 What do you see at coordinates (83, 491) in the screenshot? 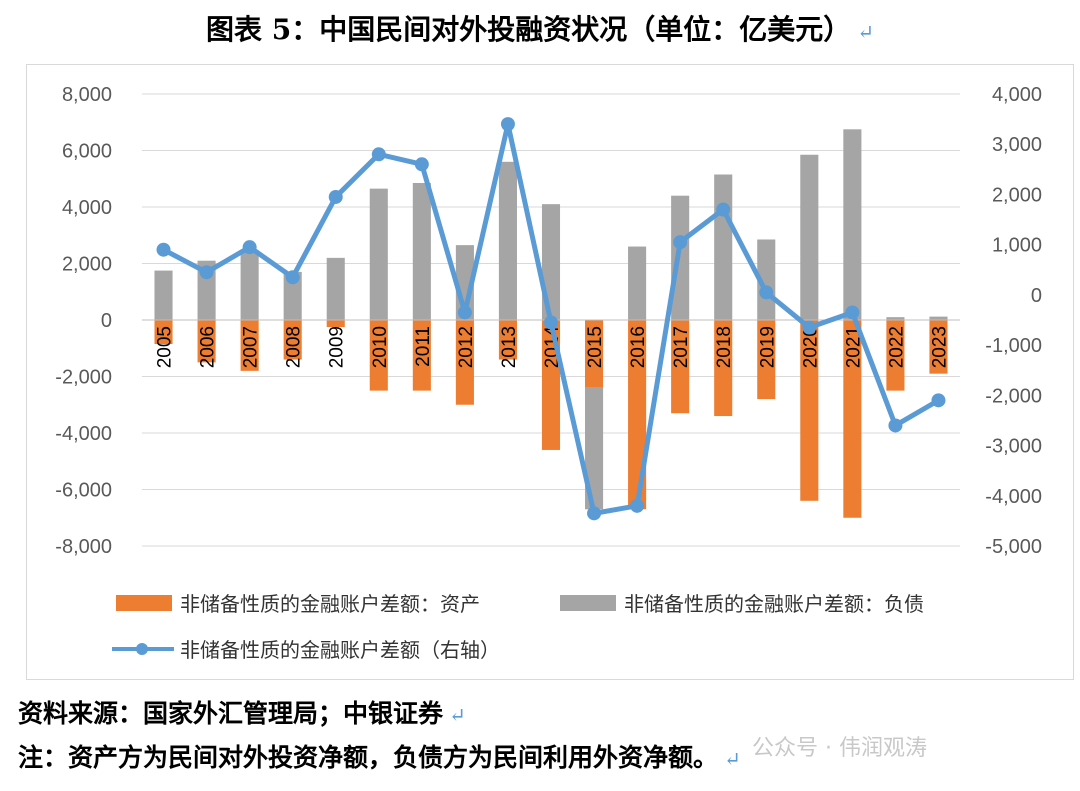
I see `left-axis-tick-label: -6,000` at bounding box center [83, 491].